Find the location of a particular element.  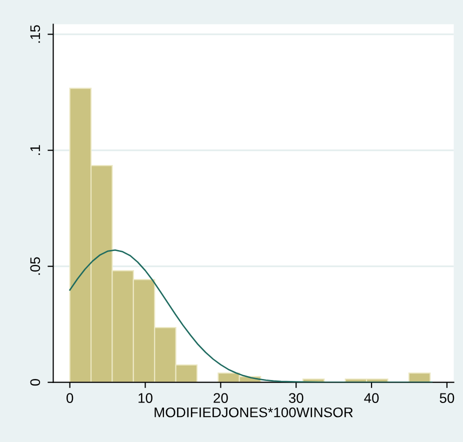

y-tick-label: .1 is located at coordinates (35, 150).